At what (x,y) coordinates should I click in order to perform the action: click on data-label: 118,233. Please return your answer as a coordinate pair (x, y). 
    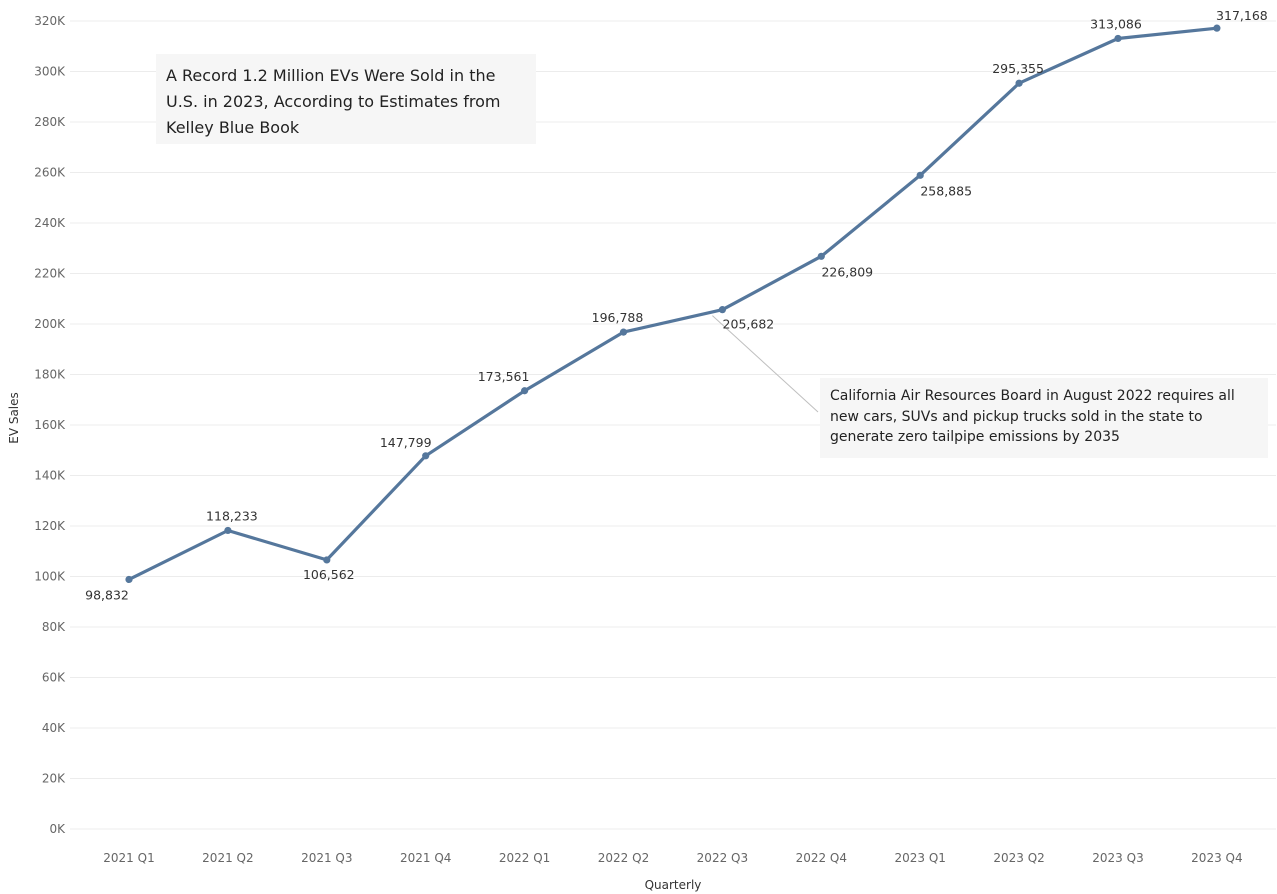
    Looking at the image, I should click on (232, 515).